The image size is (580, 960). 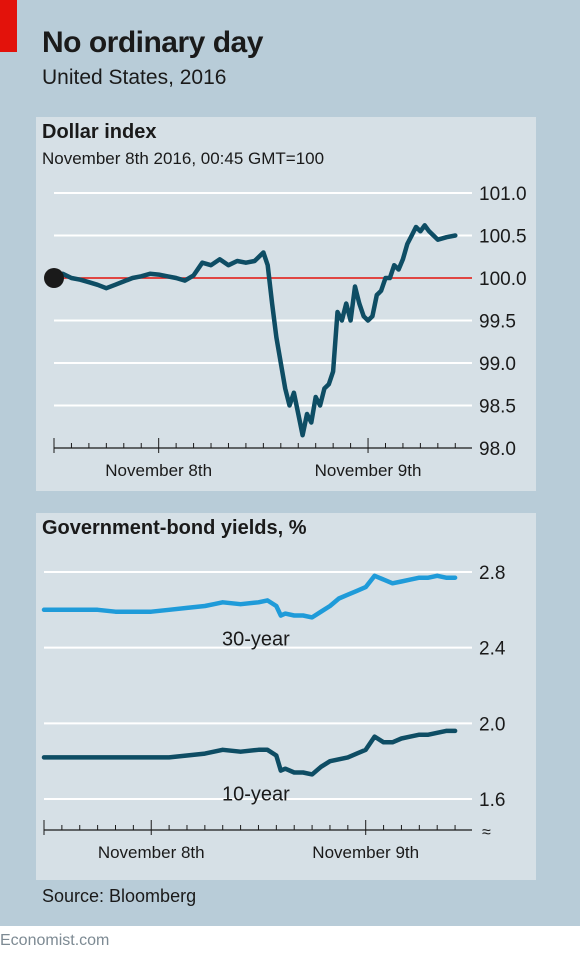 What do you see at coordinates (183, 158) in the screenshot?
I see `dollar-index-subtitle: November 8th 2016, 00:45 GMT=100` at bounding box center [183, 158].